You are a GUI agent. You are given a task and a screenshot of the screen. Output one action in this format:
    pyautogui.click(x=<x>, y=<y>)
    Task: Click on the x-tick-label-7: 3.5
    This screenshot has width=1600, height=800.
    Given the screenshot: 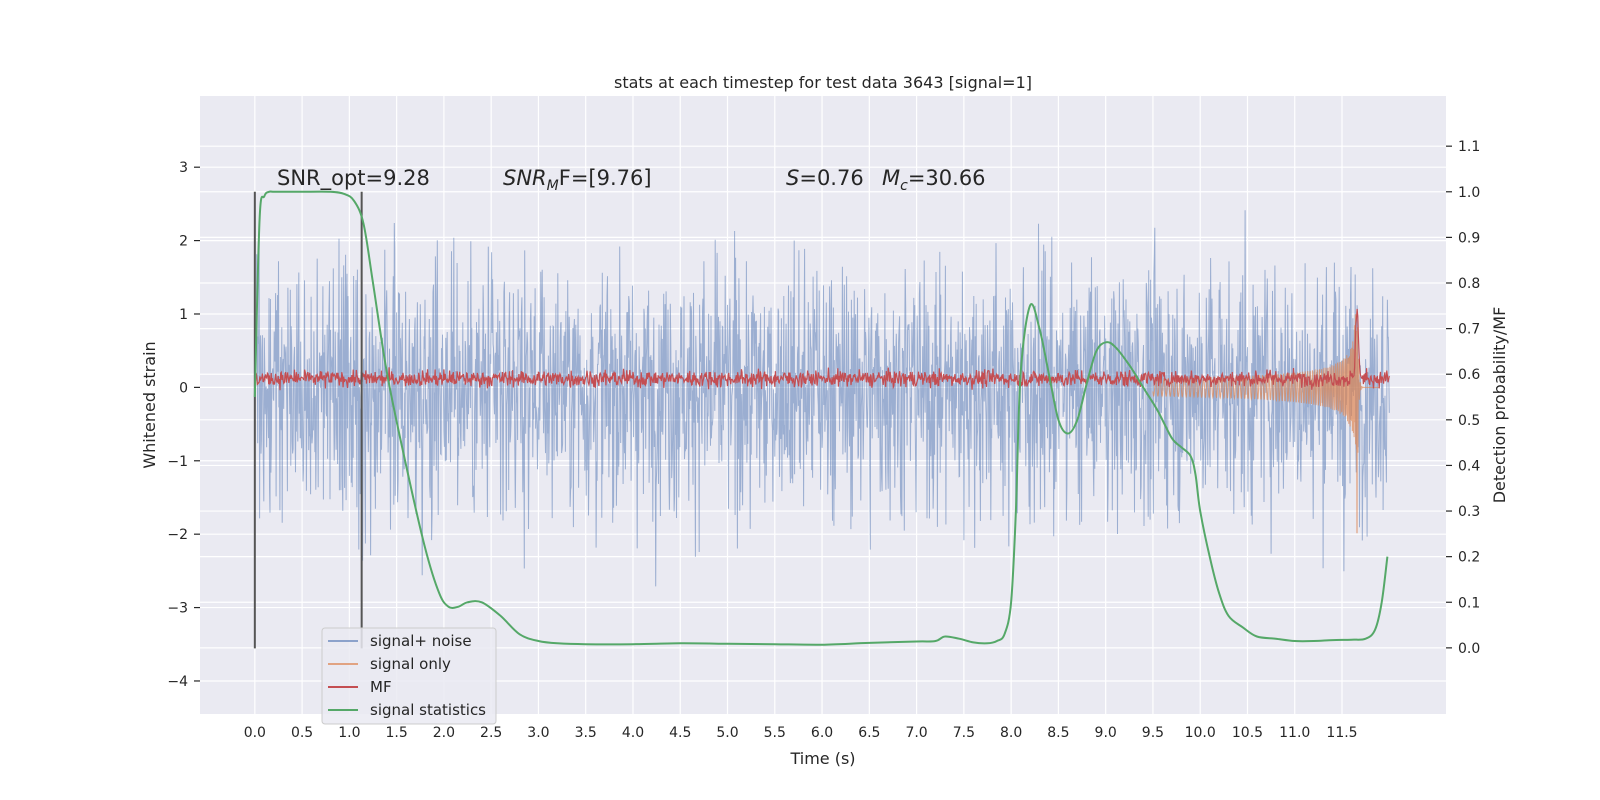 What is the action you would take?
    pyautogui.click(x=586, y=733)
    